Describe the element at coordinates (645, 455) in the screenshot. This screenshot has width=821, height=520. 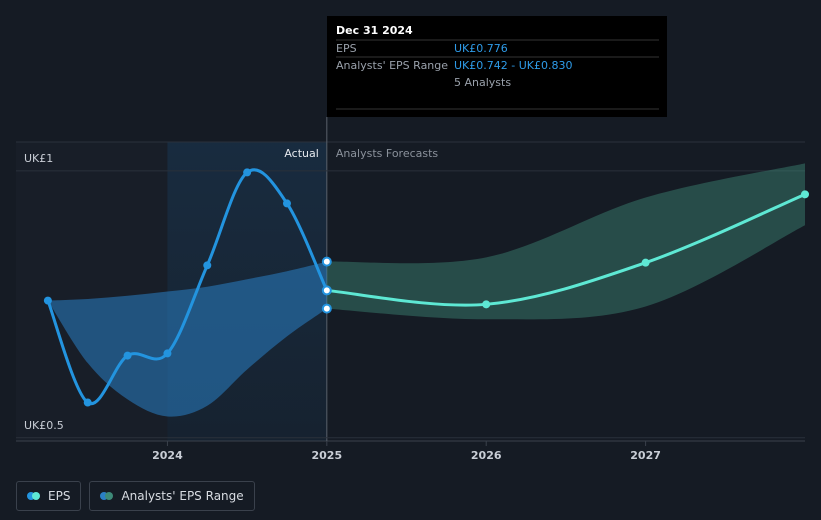
I see `x-tick-label: 2027` at that location.